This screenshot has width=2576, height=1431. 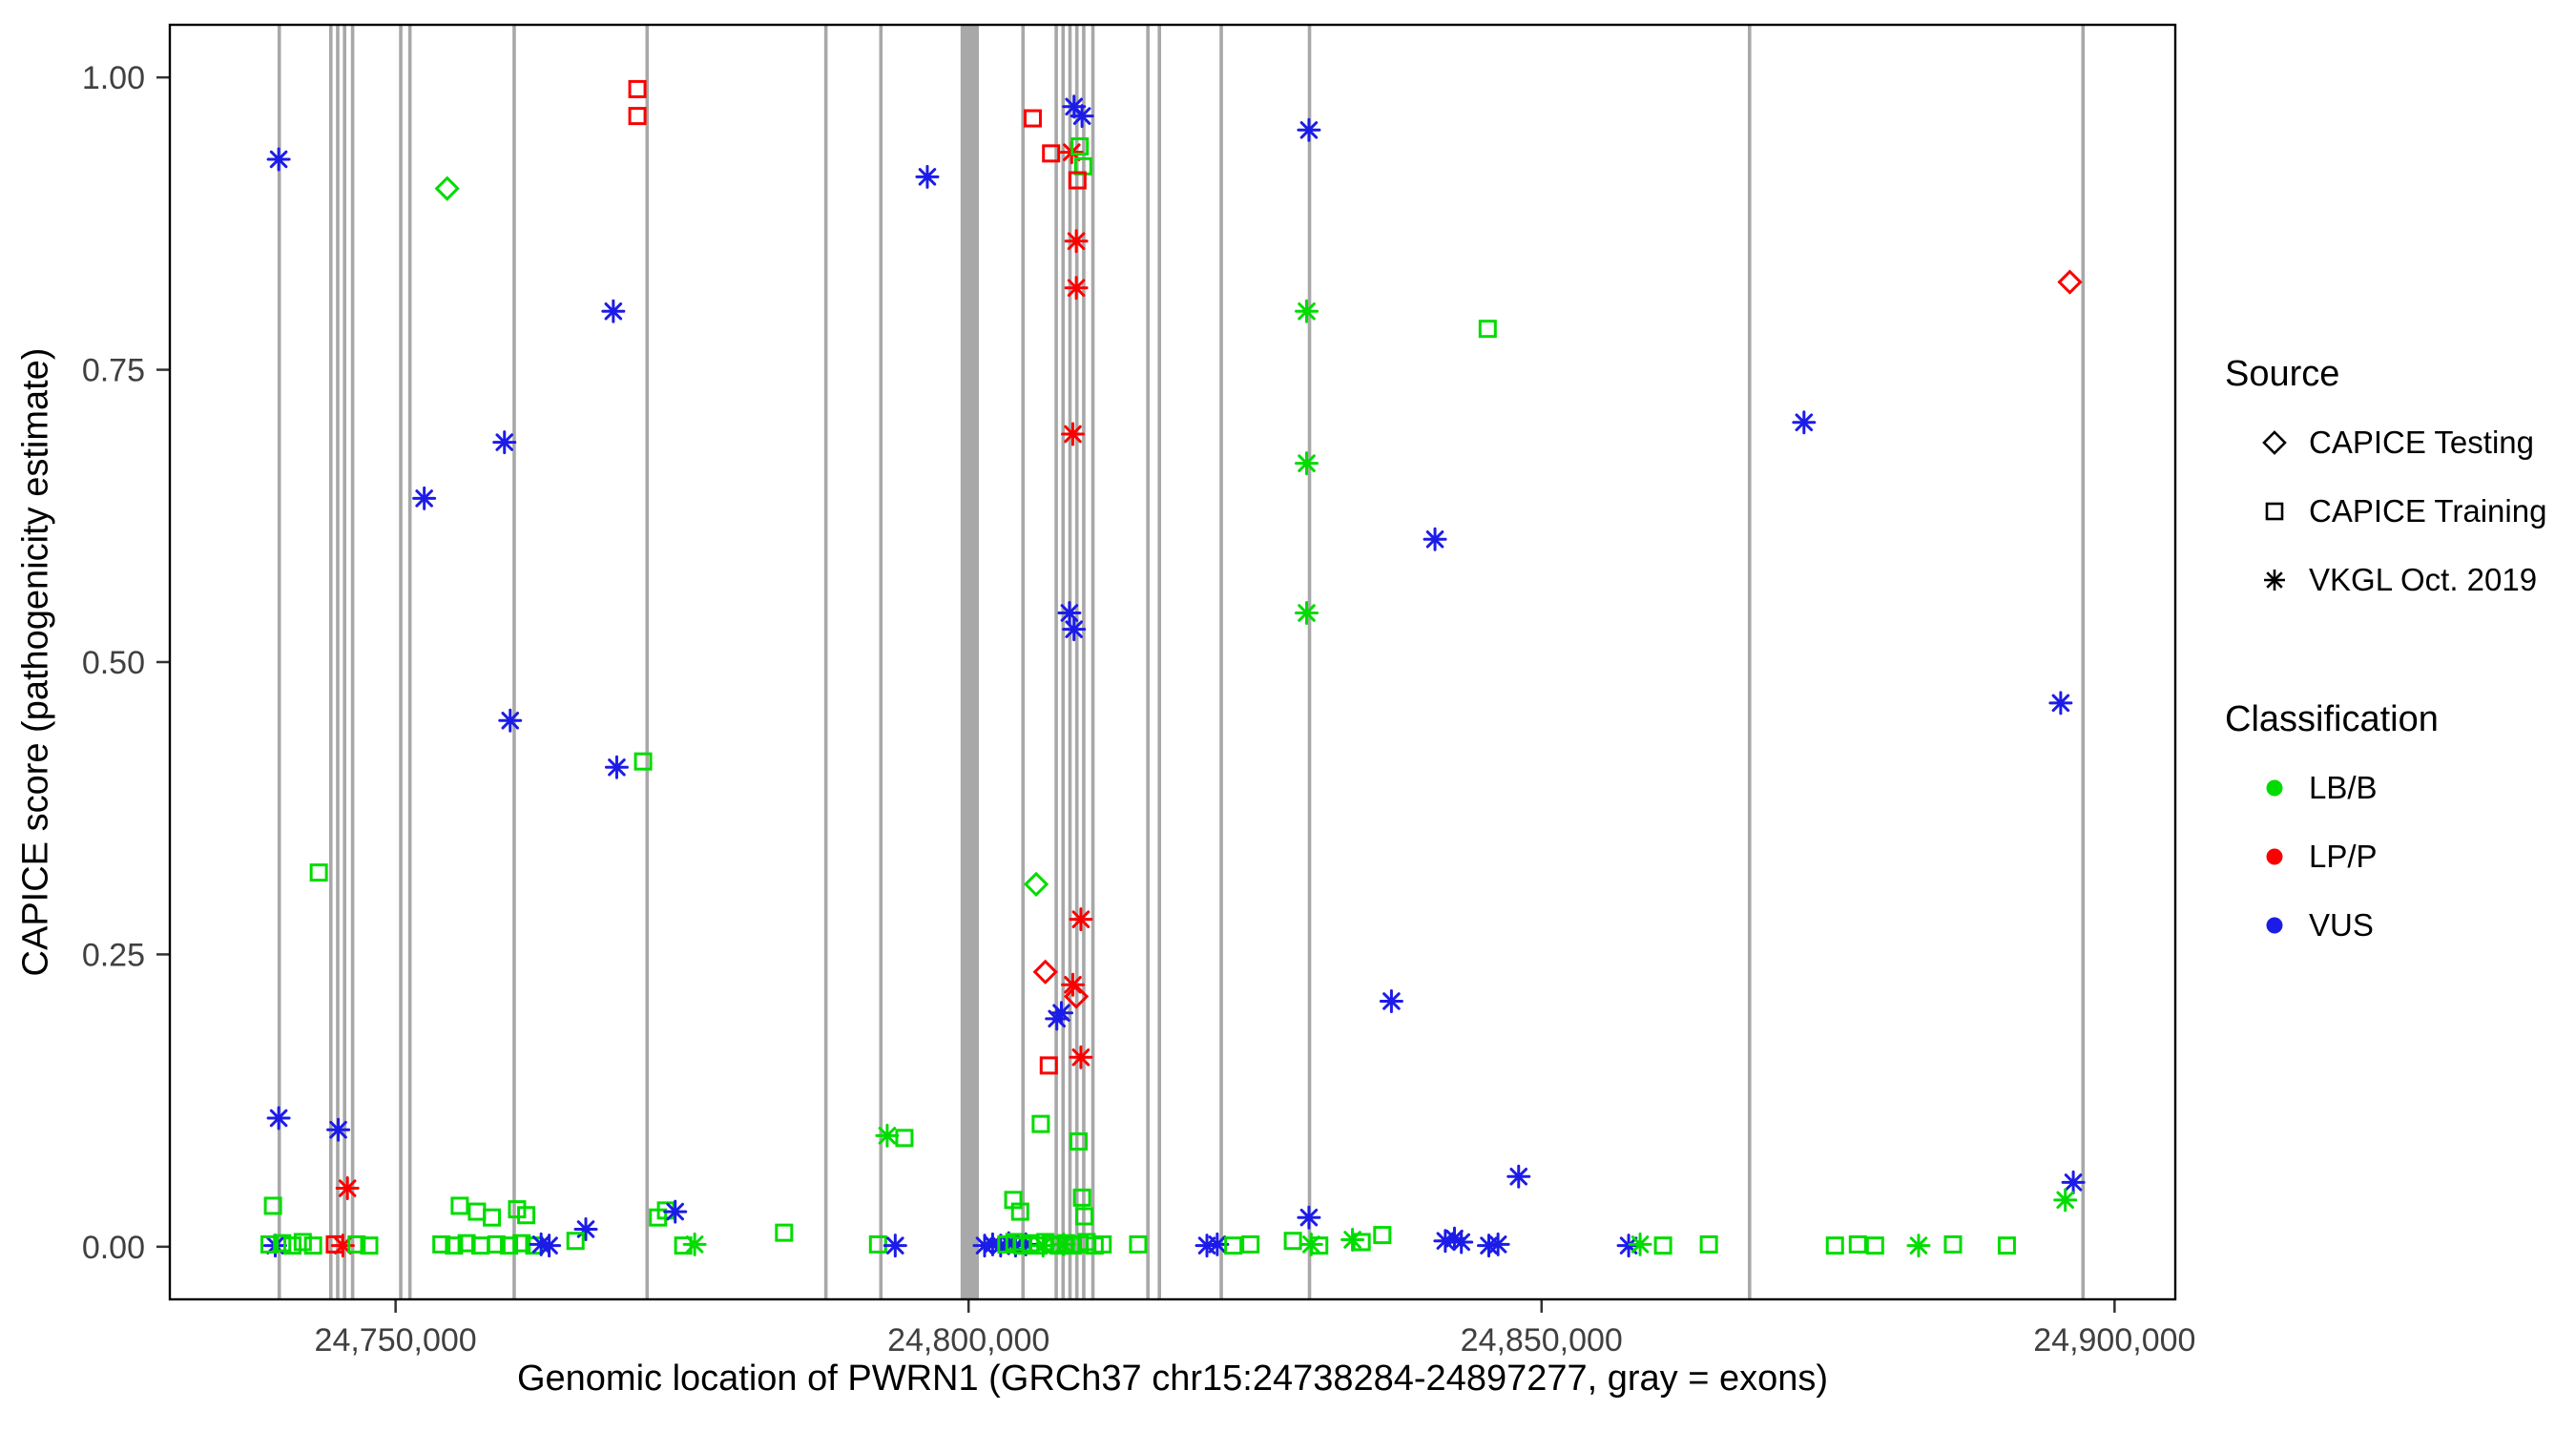 What do you see at coordinates (2275, 580) in the screenshot?
I see `asterisk-icon` at bounding box center [2275, 580].